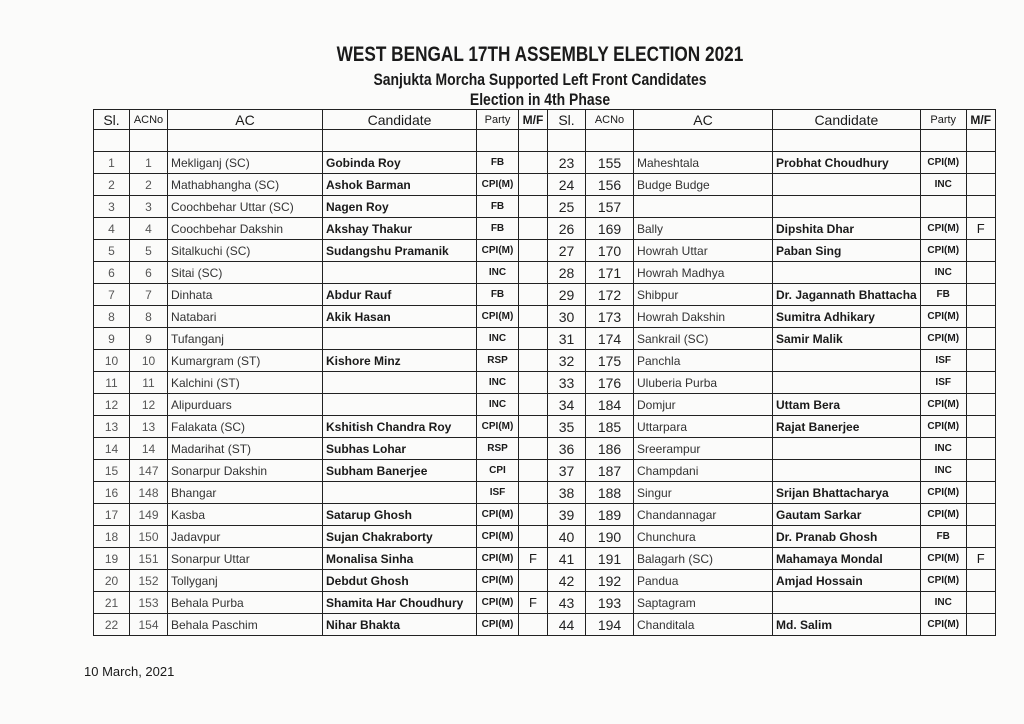 The height and width of the screenshot is (724, 1024). I want to click on acno-cell: 5, so click(148, 250).